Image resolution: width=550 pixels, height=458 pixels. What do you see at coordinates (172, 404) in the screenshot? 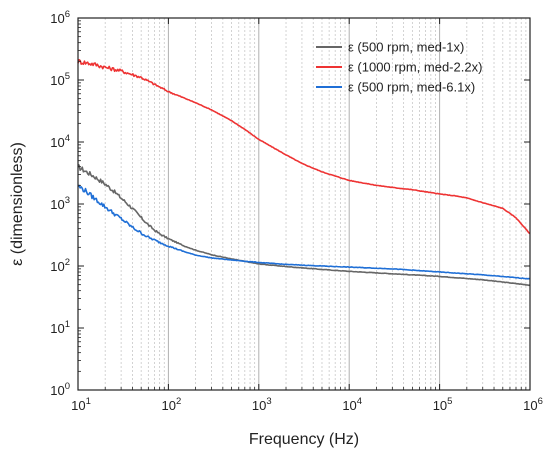
I see `x-tick-label: 10²` at bounding box center [172, 404].